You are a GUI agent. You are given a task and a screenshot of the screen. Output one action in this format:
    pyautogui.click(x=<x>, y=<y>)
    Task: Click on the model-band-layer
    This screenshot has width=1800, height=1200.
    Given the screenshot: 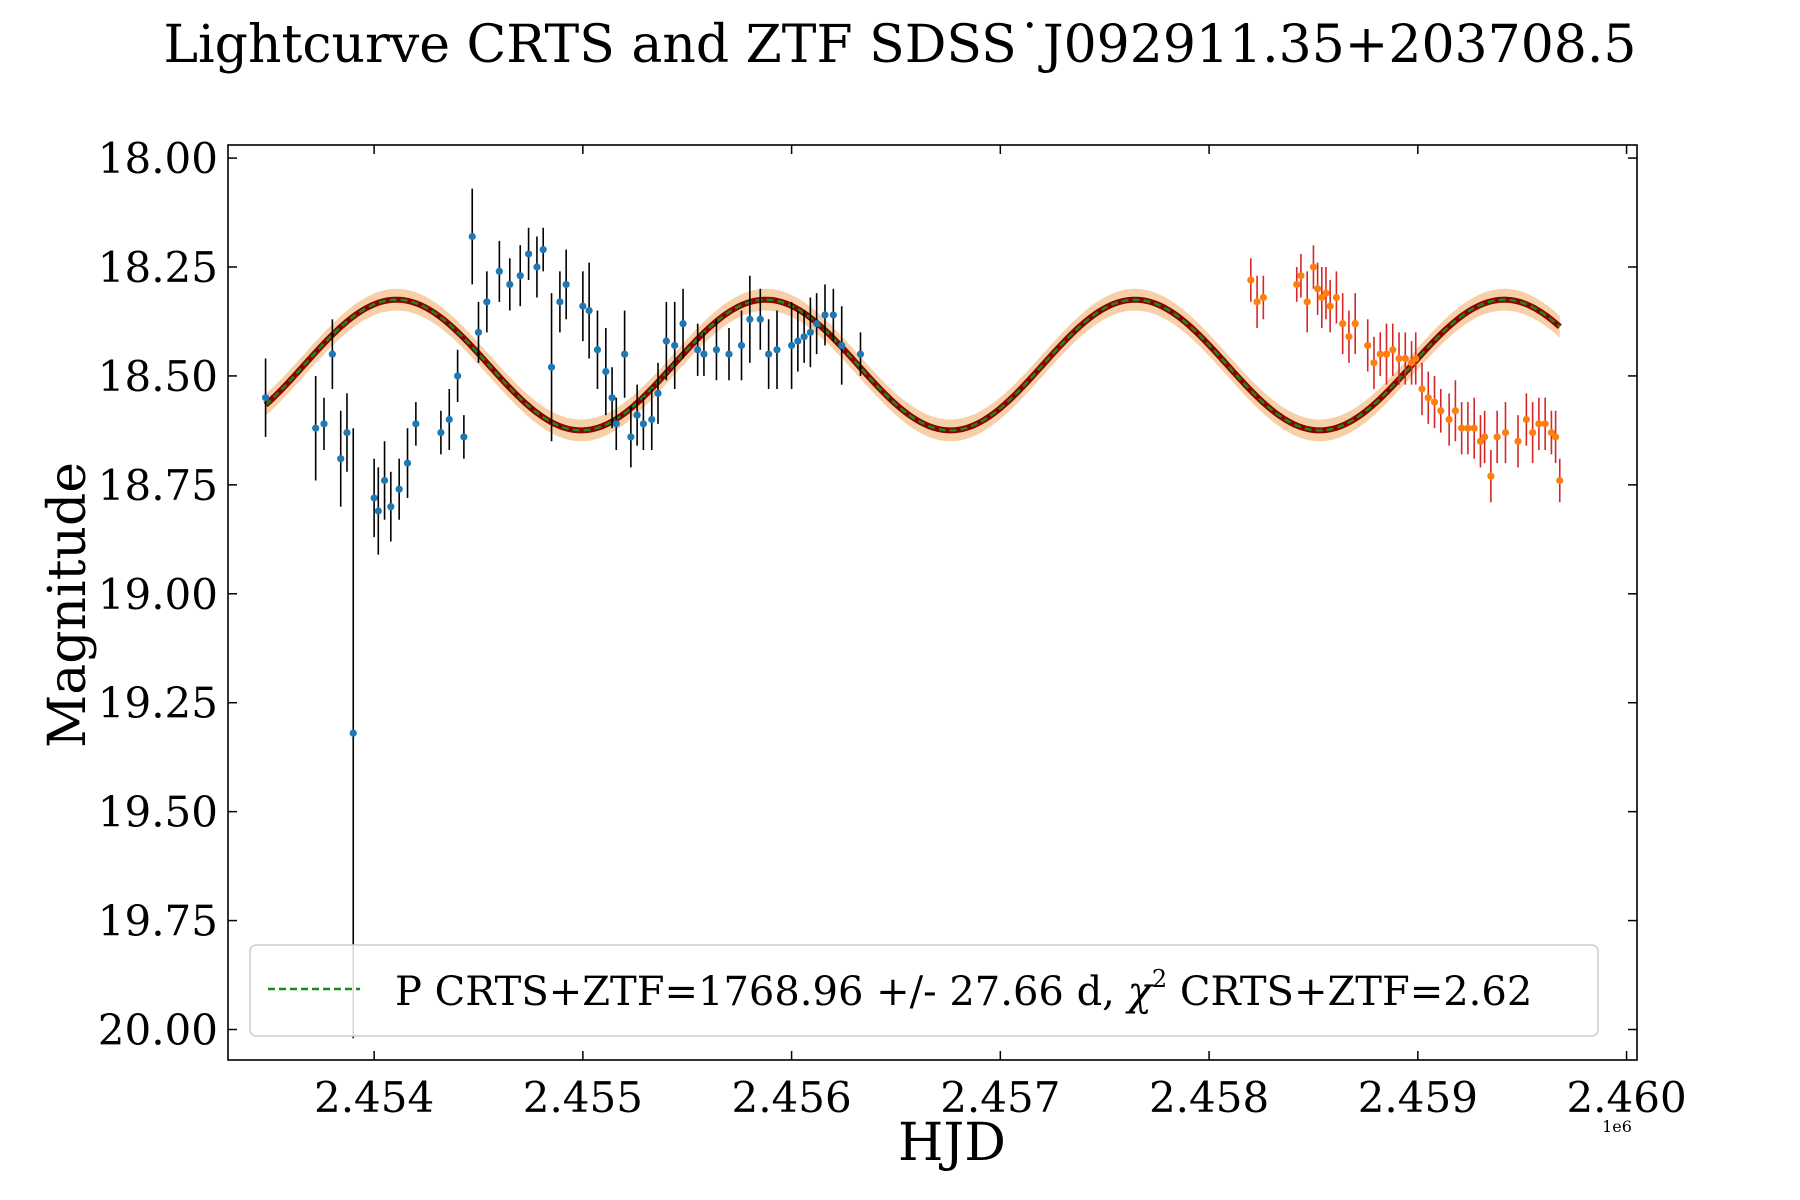 What is the action you would take?
    pyautogui.click(x=912, y=365)
    